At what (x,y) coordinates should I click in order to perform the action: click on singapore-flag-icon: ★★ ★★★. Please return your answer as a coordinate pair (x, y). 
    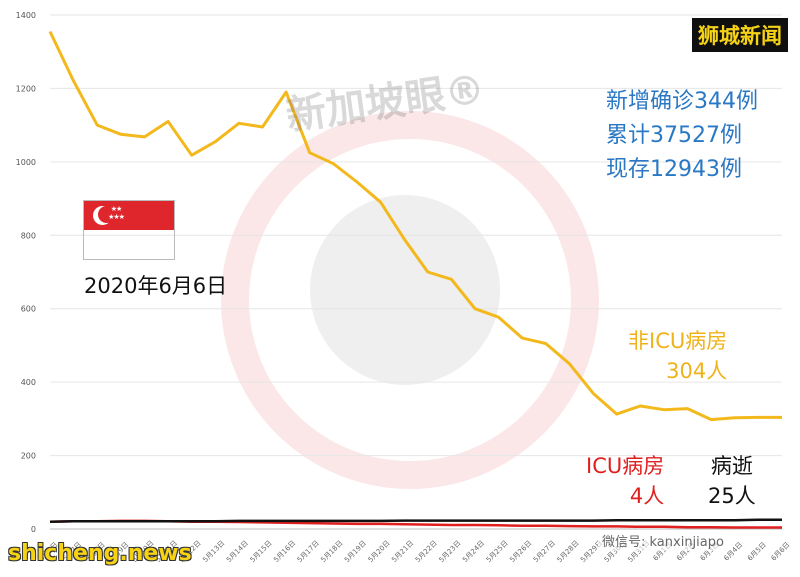
    Looking at the image, I should click on (129, 230).